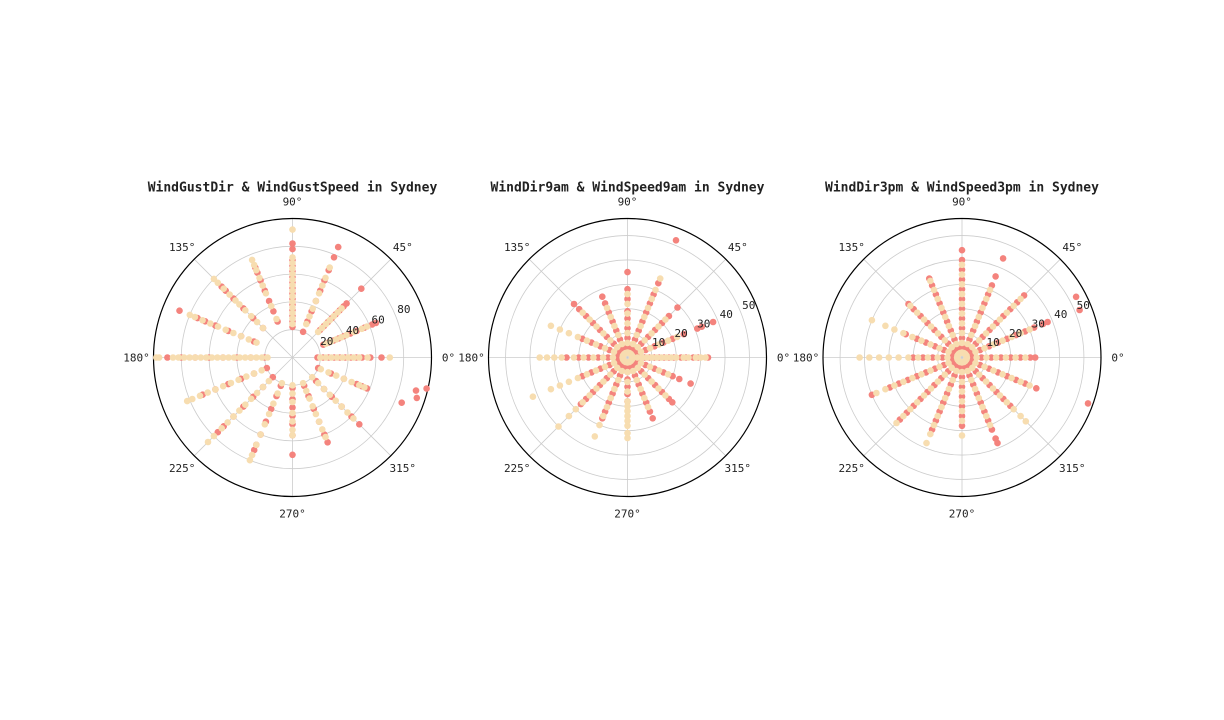 The height and width of the screenshot is (720, 1224). What do you see at coordinates (1117, 358) in the screenshot?
I see `angle-tick-label: 0°` at bounding box center [1117, 358].